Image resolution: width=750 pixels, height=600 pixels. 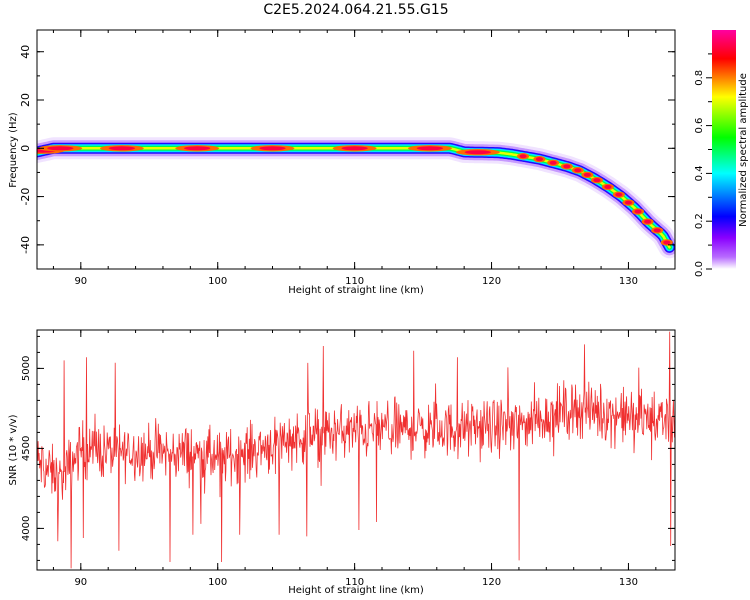 What do you see at coordinates (356, 590) in the screenshot?
I see `snr-x-label: Height of straight line (km)` at bounding box center [356, 590].